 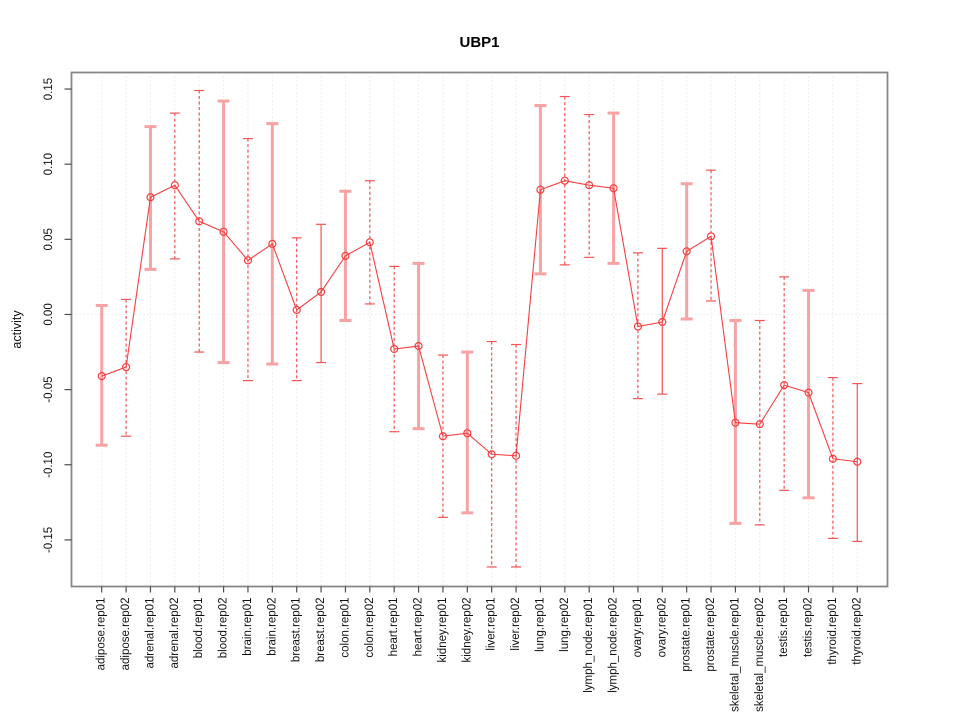 What do you see at coordinates (49, 239) in the screenshot?
I see `y-tick-label: 0.05` at bounding box center [49, 239].